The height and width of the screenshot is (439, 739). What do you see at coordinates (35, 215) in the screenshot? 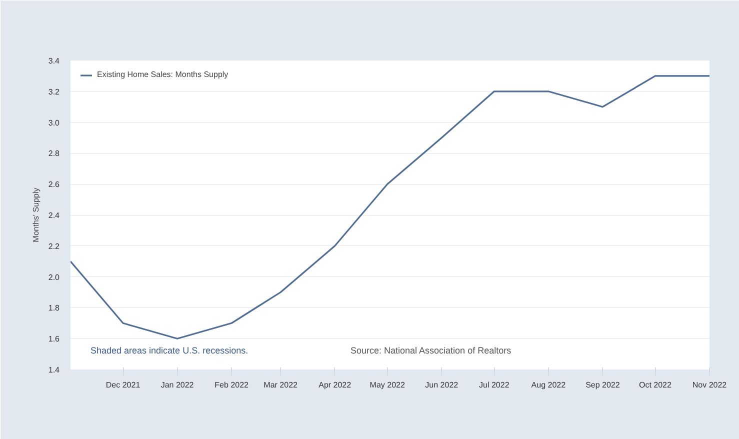
I see `y-axis-title: Months' Supply` at bounding box center [35, 215].